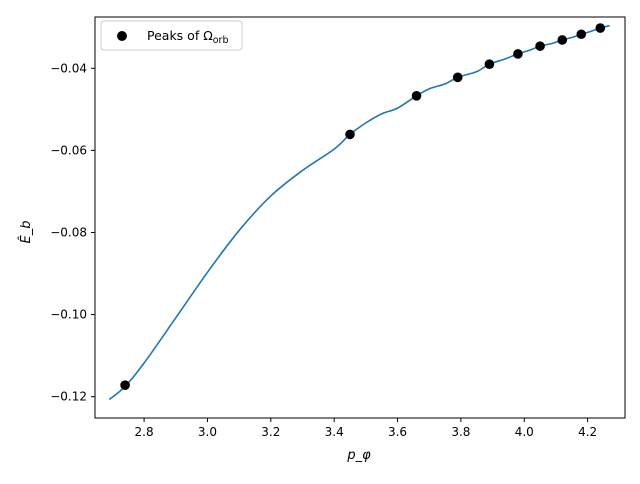 The height and width of the screenshot is (484, 640). What do you see at coordinates (221, 40) in the screenshot?
I see `legend-label-subscript: orb` at bounding box center [221, 40].